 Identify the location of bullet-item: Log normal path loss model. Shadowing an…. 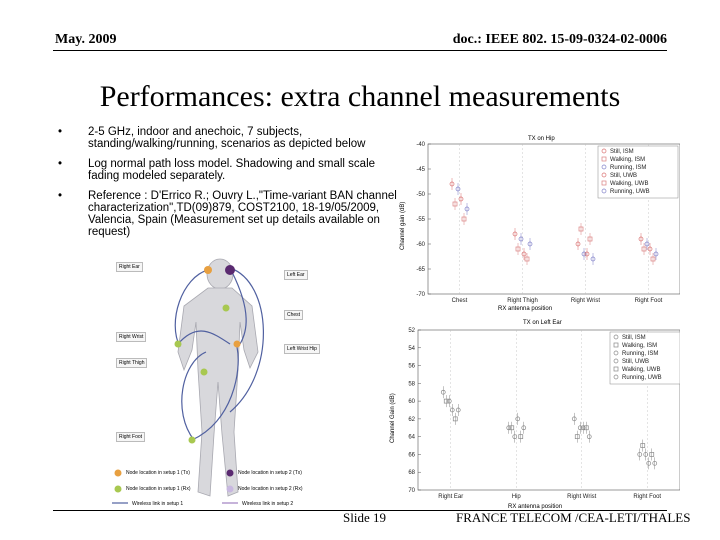
(228, 170).